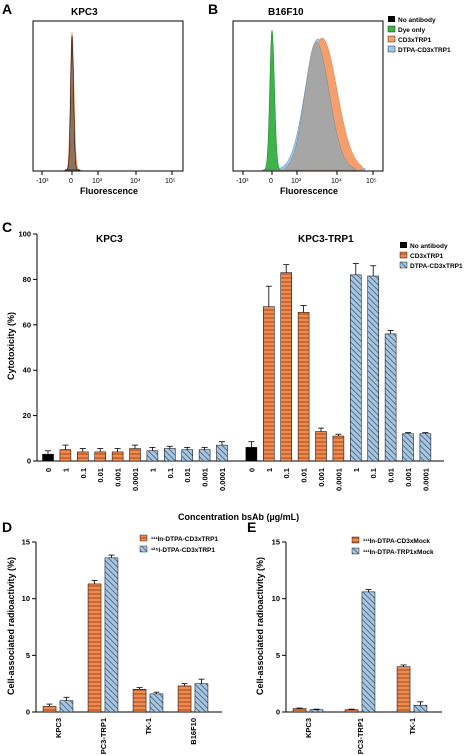  I want to click on legend-swatch-no-antibody, so click(403, 245).